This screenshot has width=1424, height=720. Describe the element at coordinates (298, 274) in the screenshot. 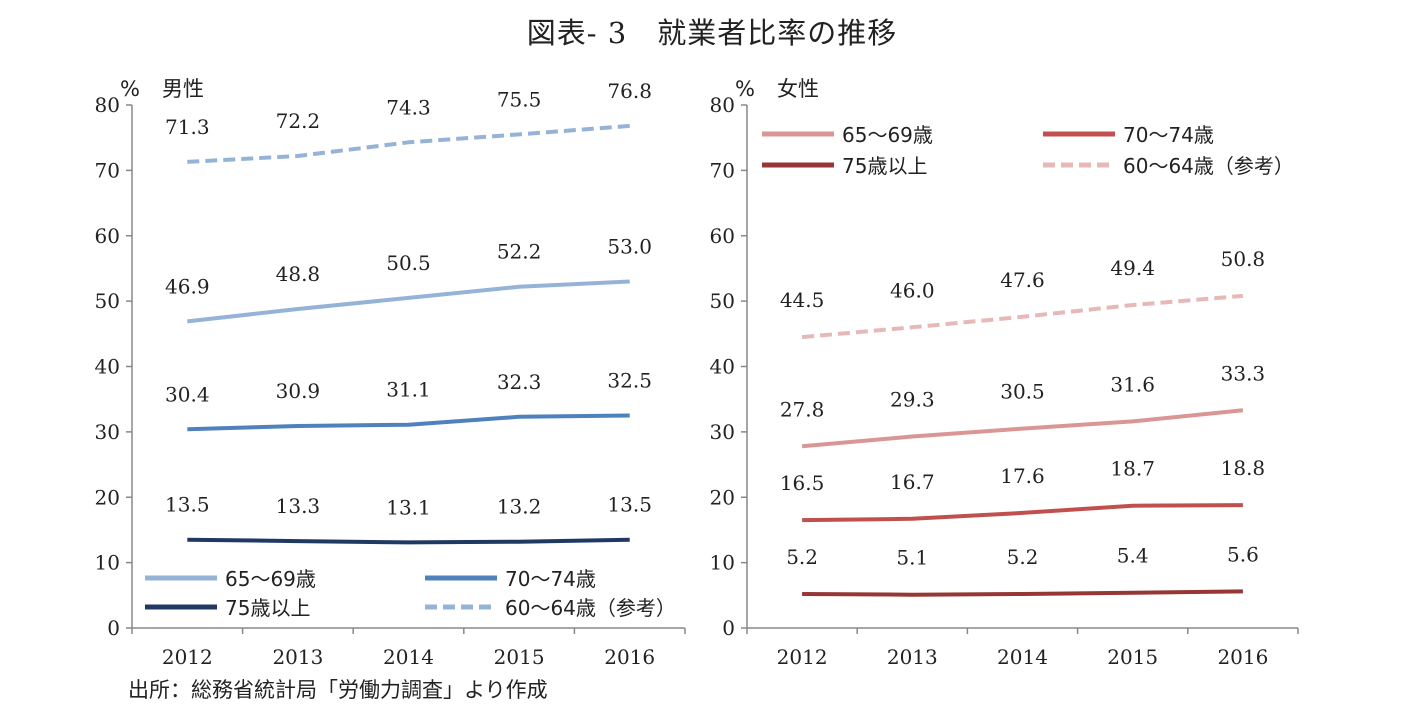

I see `data-label: 48.8` at that location.